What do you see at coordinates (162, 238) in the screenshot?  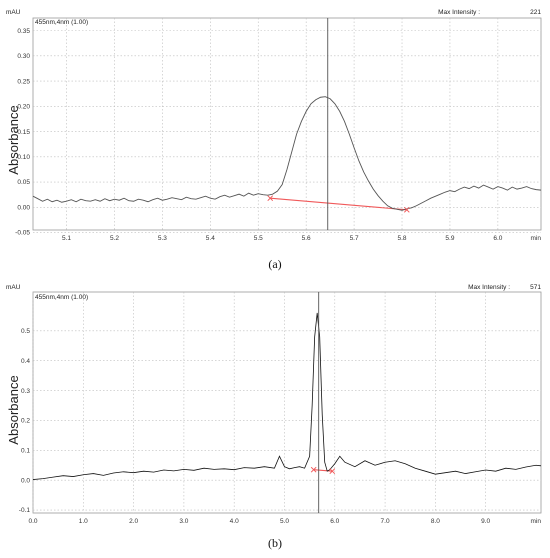 I see `x-tick-label: 5.3` at bounding box center [162, 238].